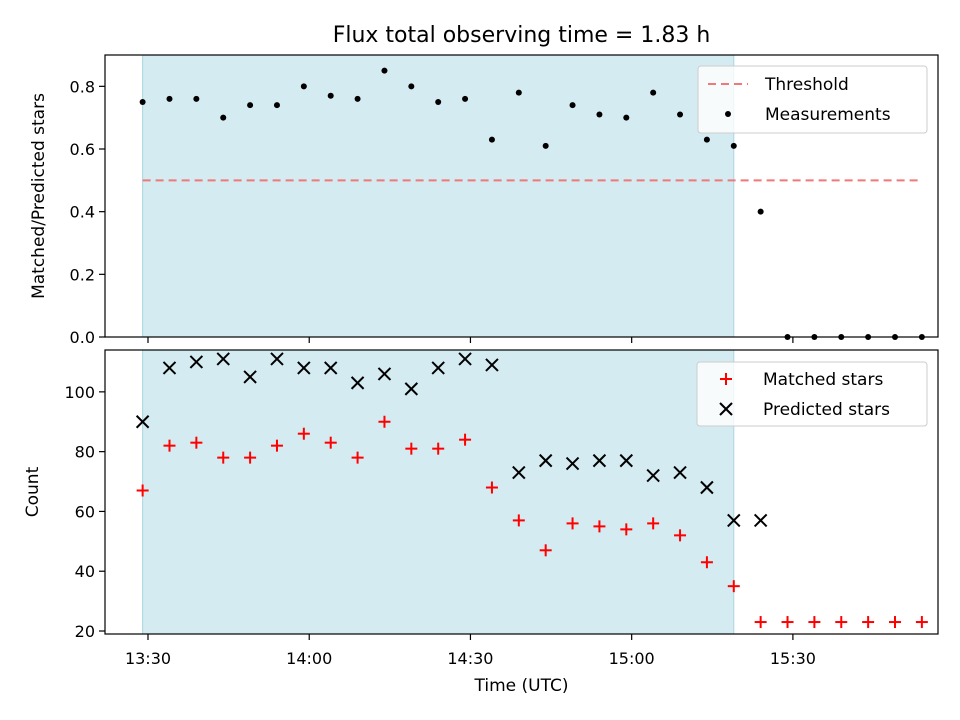  Describe the element at coordinates (793, 658) in the screenshot. I see `bottom-xtick-label: 15:30` at that location.